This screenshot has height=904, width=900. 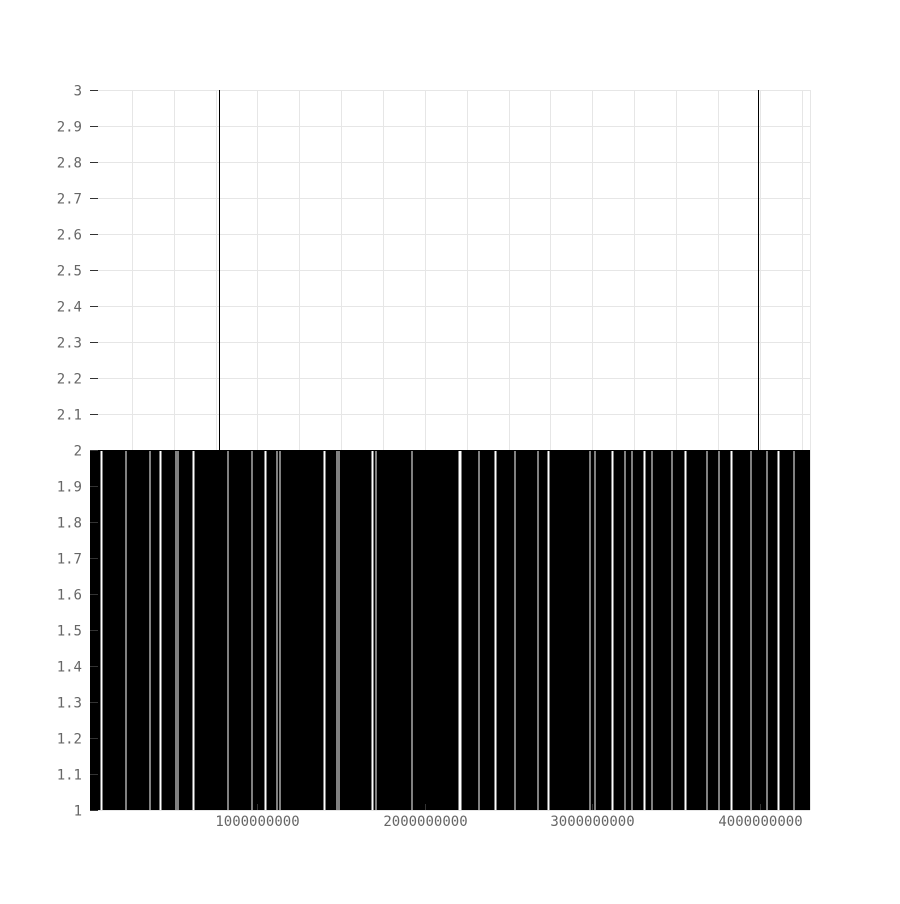 What do you see at coordinates (760, 822) in the screenshot?
I see `x-tick-label: 4000000000` at bounding box center [760, 822].